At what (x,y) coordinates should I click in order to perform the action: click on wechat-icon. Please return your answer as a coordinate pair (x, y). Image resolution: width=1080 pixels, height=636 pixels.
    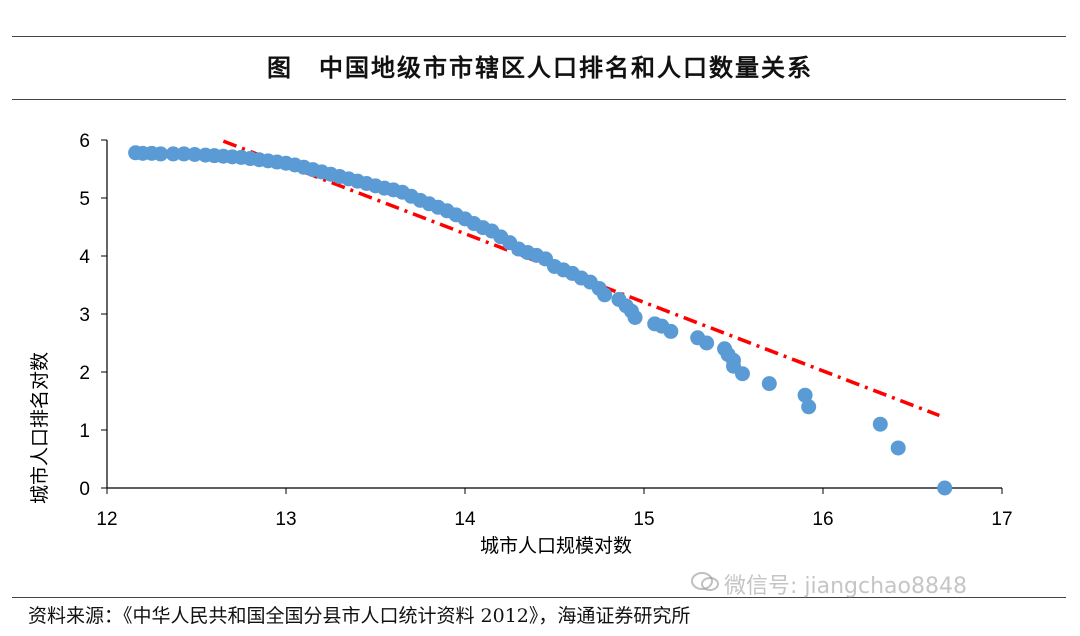
    Looking at the image, I should click on (705, 585).